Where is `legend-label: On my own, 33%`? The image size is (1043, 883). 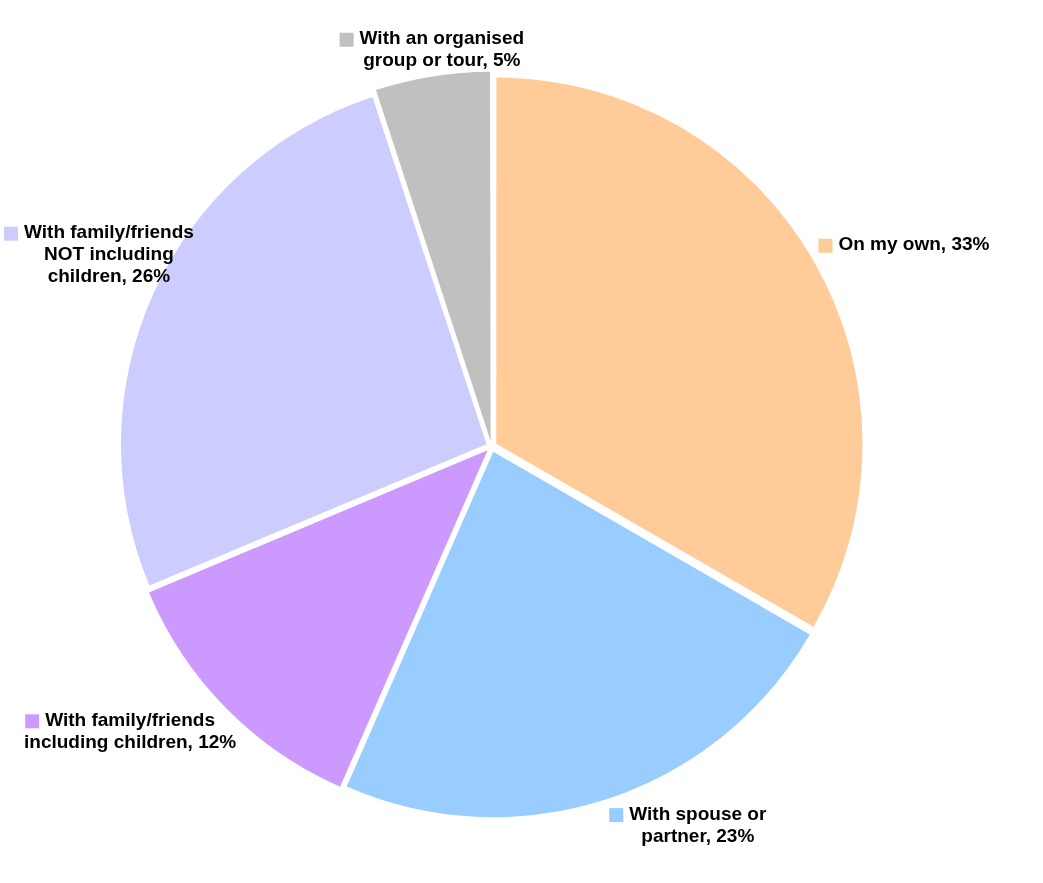 legend-label: On my own, 33% is located at coordinates (914, 244).